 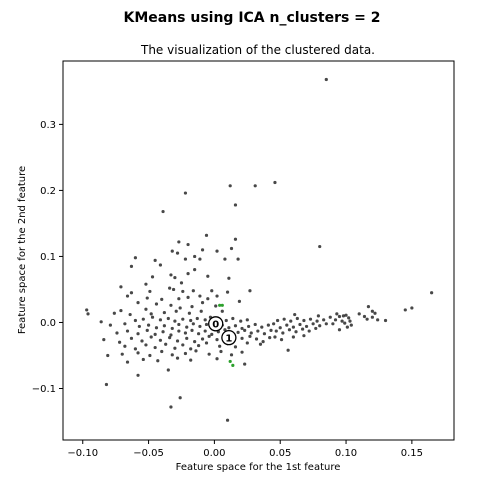 What do you see at coordinates (228, 338) in the screenshot?
I see `cluster-center-label: 1` at bounding box center [228, 338].